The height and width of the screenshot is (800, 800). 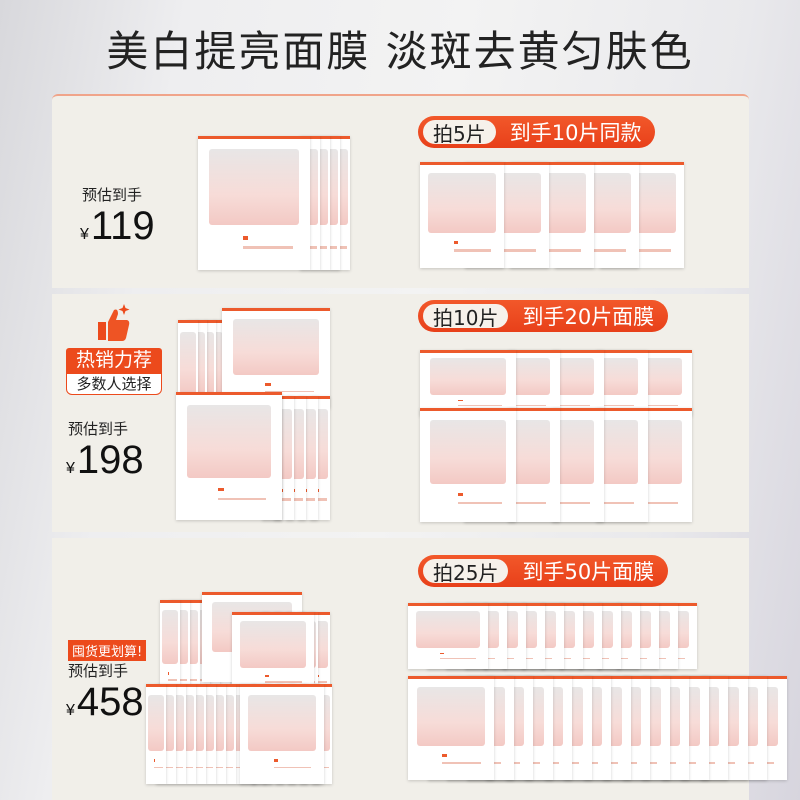 I want to click on offer-banner: 拍25片 到手50片面膜, so click(x=543, y=571).